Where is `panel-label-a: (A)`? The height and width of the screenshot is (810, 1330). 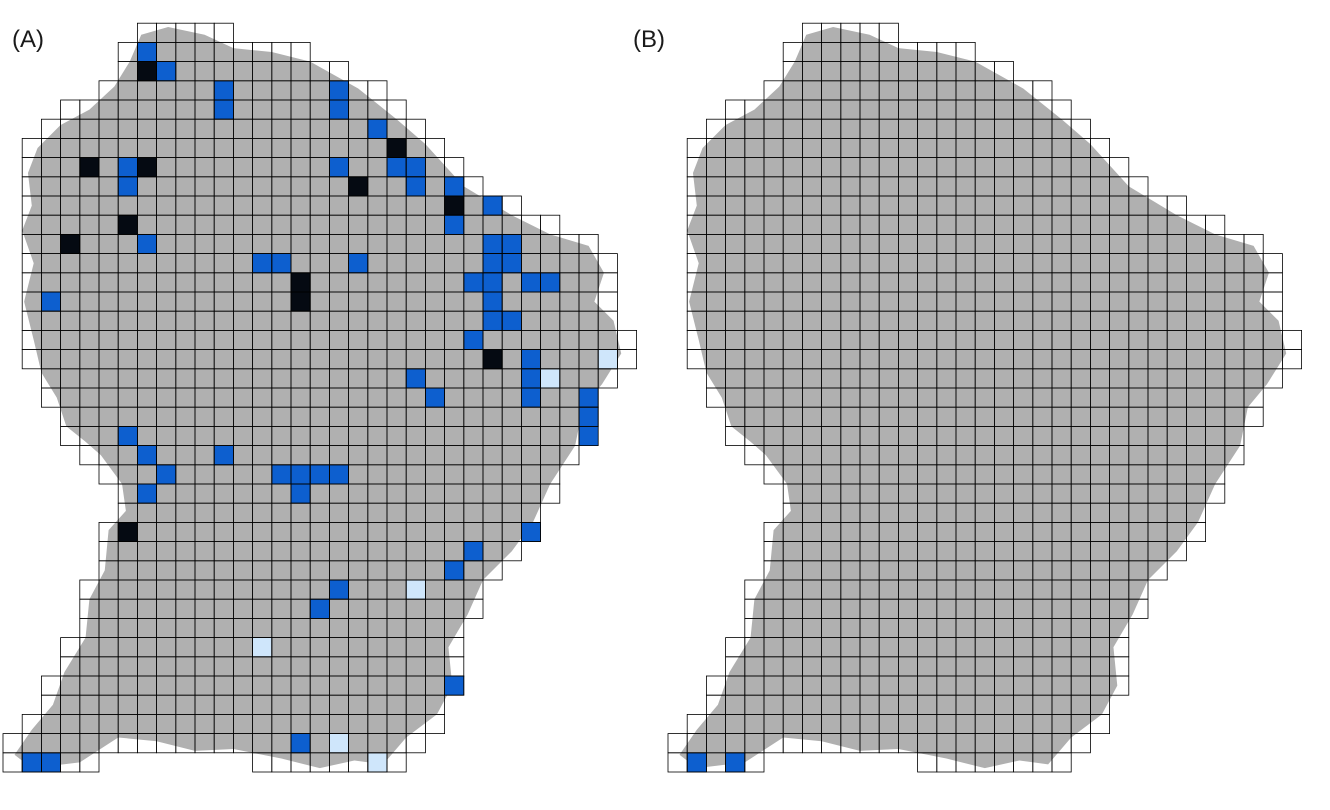
panel-label-a: (A) is located at coordinates (28, 39).